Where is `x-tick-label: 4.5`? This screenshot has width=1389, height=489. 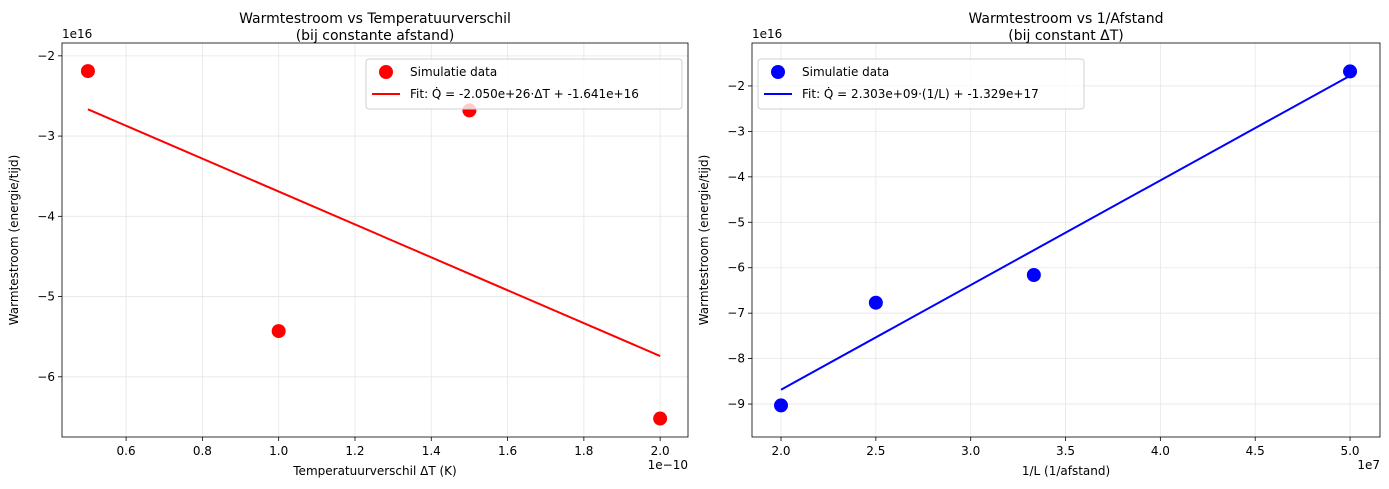
x-tick-label: 4.5 is located at coordinates (1255, 451).